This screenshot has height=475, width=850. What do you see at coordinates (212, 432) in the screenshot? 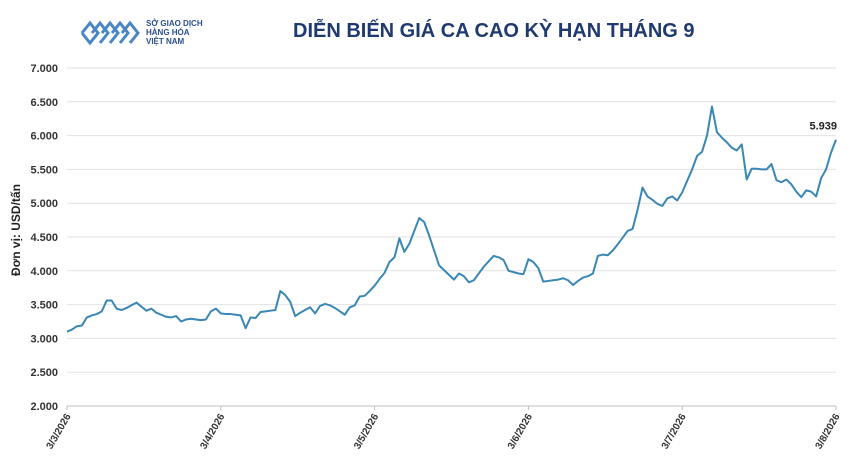
I see `x-tick-label: 3/4/2026` at bounding box center [212, 432].